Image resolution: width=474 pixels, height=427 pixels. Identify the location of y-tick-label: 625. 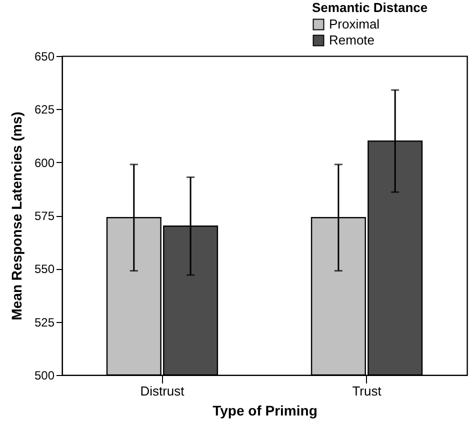
(44, 109).